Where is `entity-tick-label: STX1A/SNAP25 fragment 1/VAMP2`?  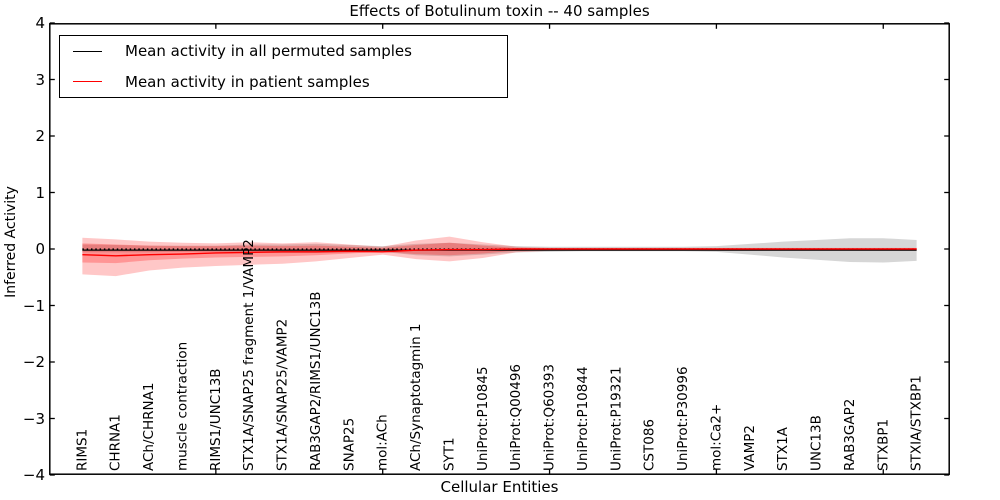
entity-tick-label: STX1A/SNAP25 fragment 1/VAMP2 is located at coordinates (249, 355).